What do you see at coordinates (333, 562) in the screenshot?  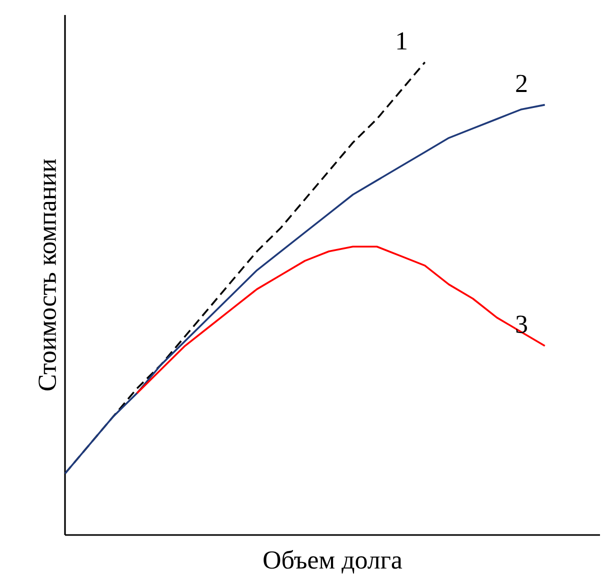 I see `x-axis-title: Объем долга` at bounding box center [333, 562].